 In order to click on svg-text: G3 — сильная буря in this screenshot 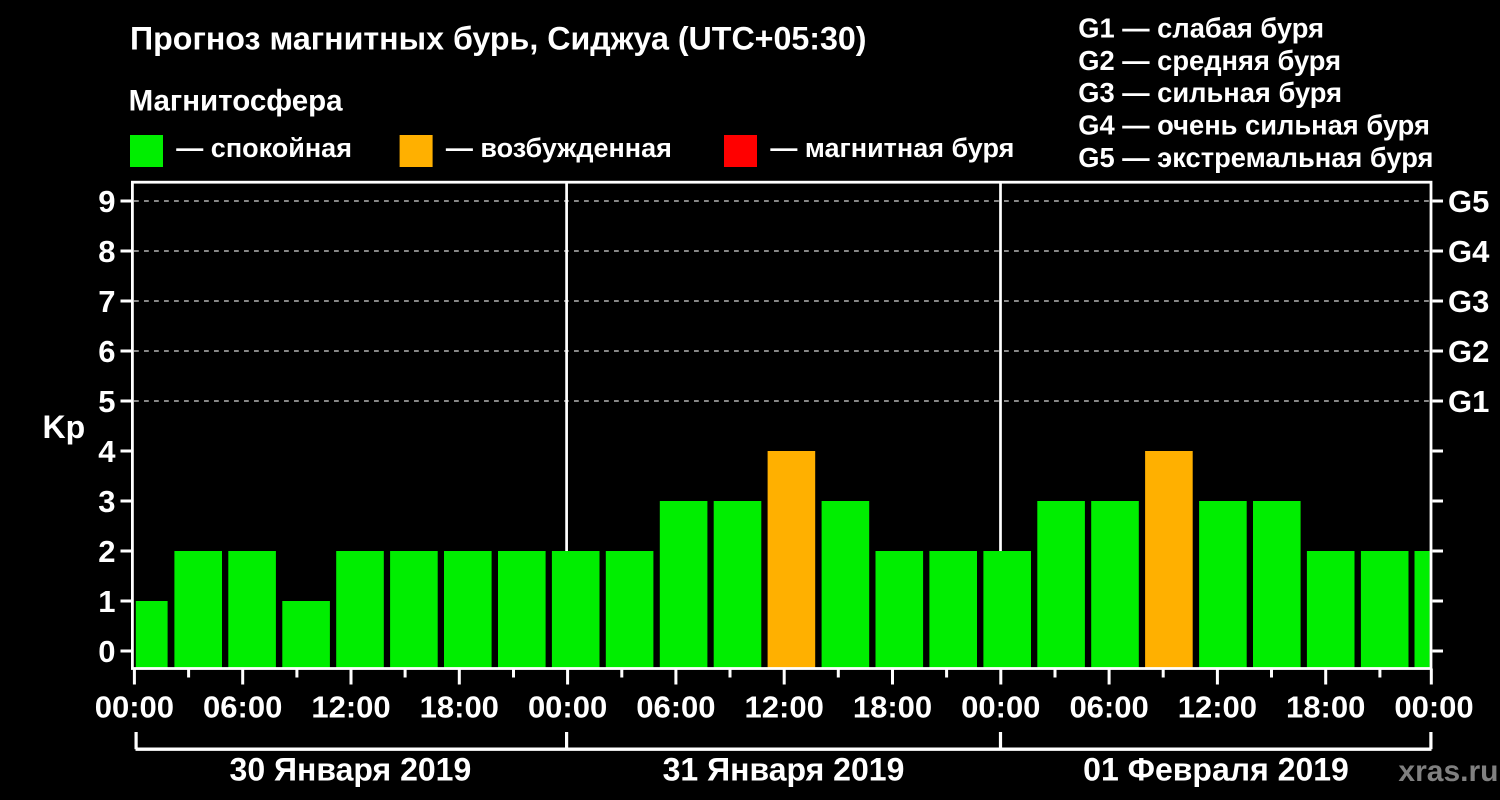, I will do `click(1210, 92)`.